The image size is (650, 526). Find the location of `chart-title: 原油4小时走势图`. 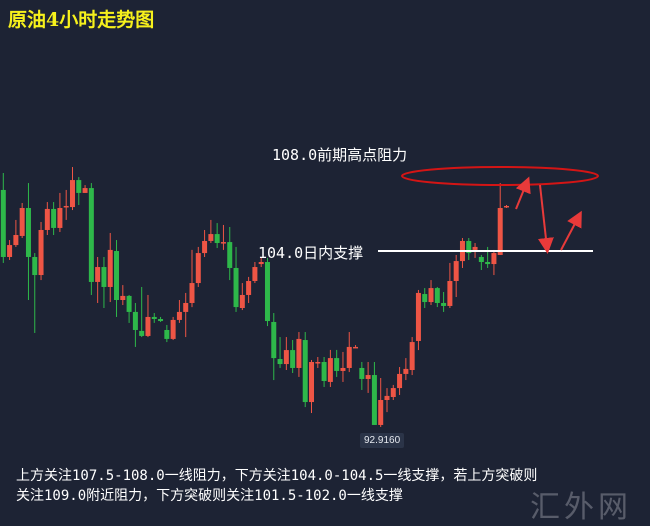

chart-title: 原油4小时走势图 is located at coordinates (81, 20).